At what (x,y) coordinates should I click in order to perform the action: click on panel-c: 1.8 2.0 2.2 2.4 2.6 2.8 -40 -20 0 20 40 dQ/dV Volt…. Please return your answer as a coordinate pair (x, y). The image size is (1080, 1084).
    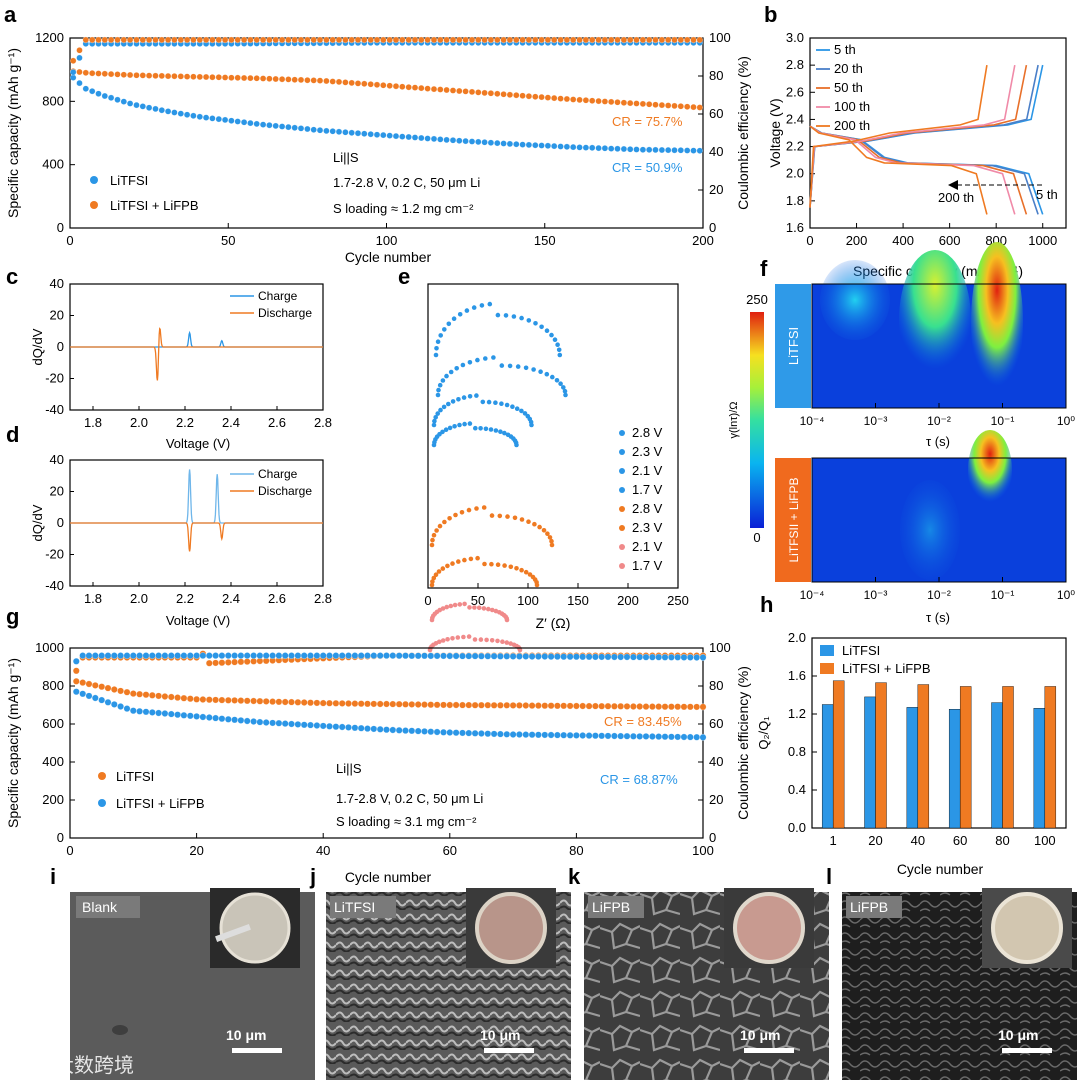
    Looking at the image, I should click on (181, 363).